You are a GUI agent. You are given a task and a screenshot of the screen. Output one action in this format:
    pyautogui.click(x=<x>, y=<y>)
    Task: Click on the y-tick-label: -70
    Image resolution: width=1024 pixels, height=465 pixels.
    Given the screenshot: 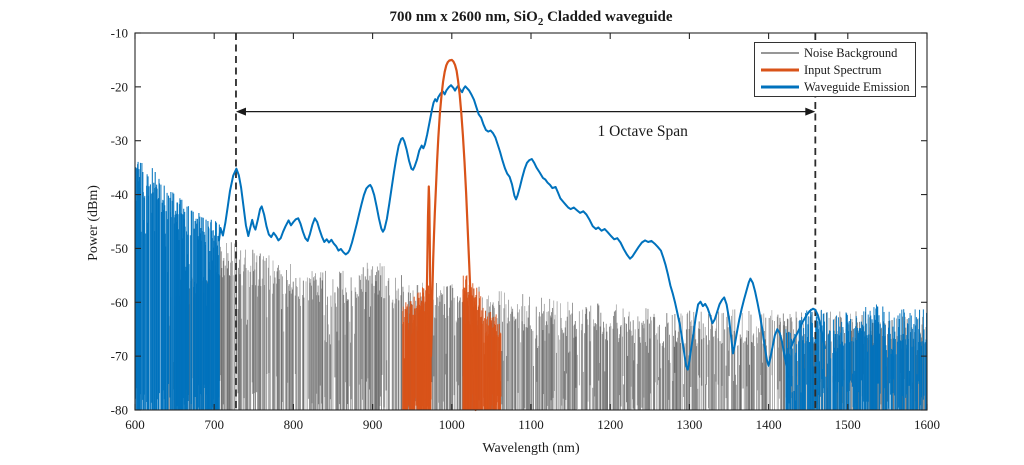 What is the action you would take?
    pyautogui.click(x=119, y=356)
    